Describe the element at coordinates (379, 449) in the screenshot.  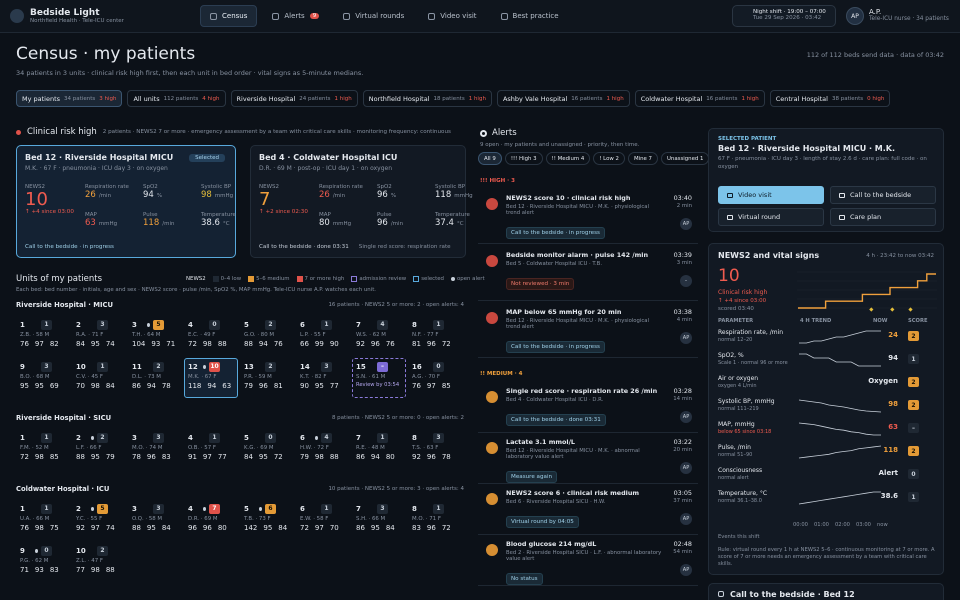
I see `bed-cell: 7 1 R.E. · 48 M 86 94 80` at that location.